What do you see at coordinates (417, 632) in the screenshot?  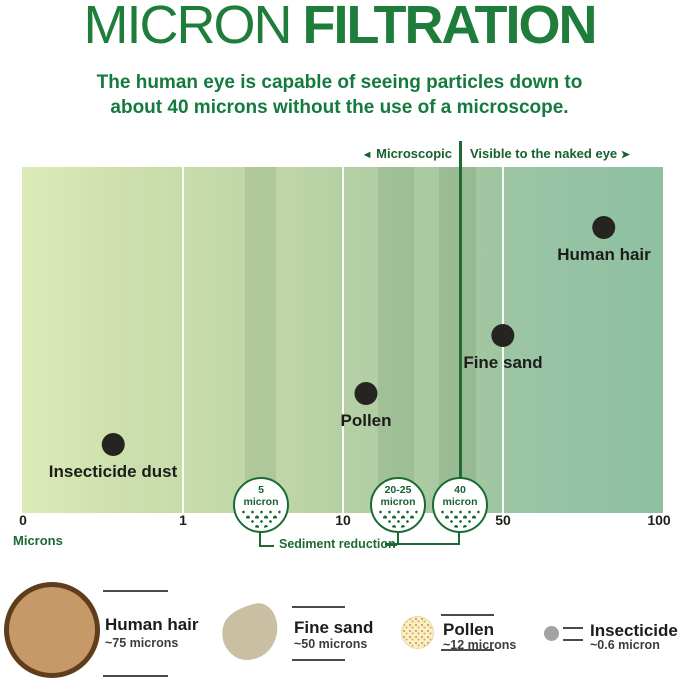 I see `legend-pollen-icon` at bounding box center [417, 632].